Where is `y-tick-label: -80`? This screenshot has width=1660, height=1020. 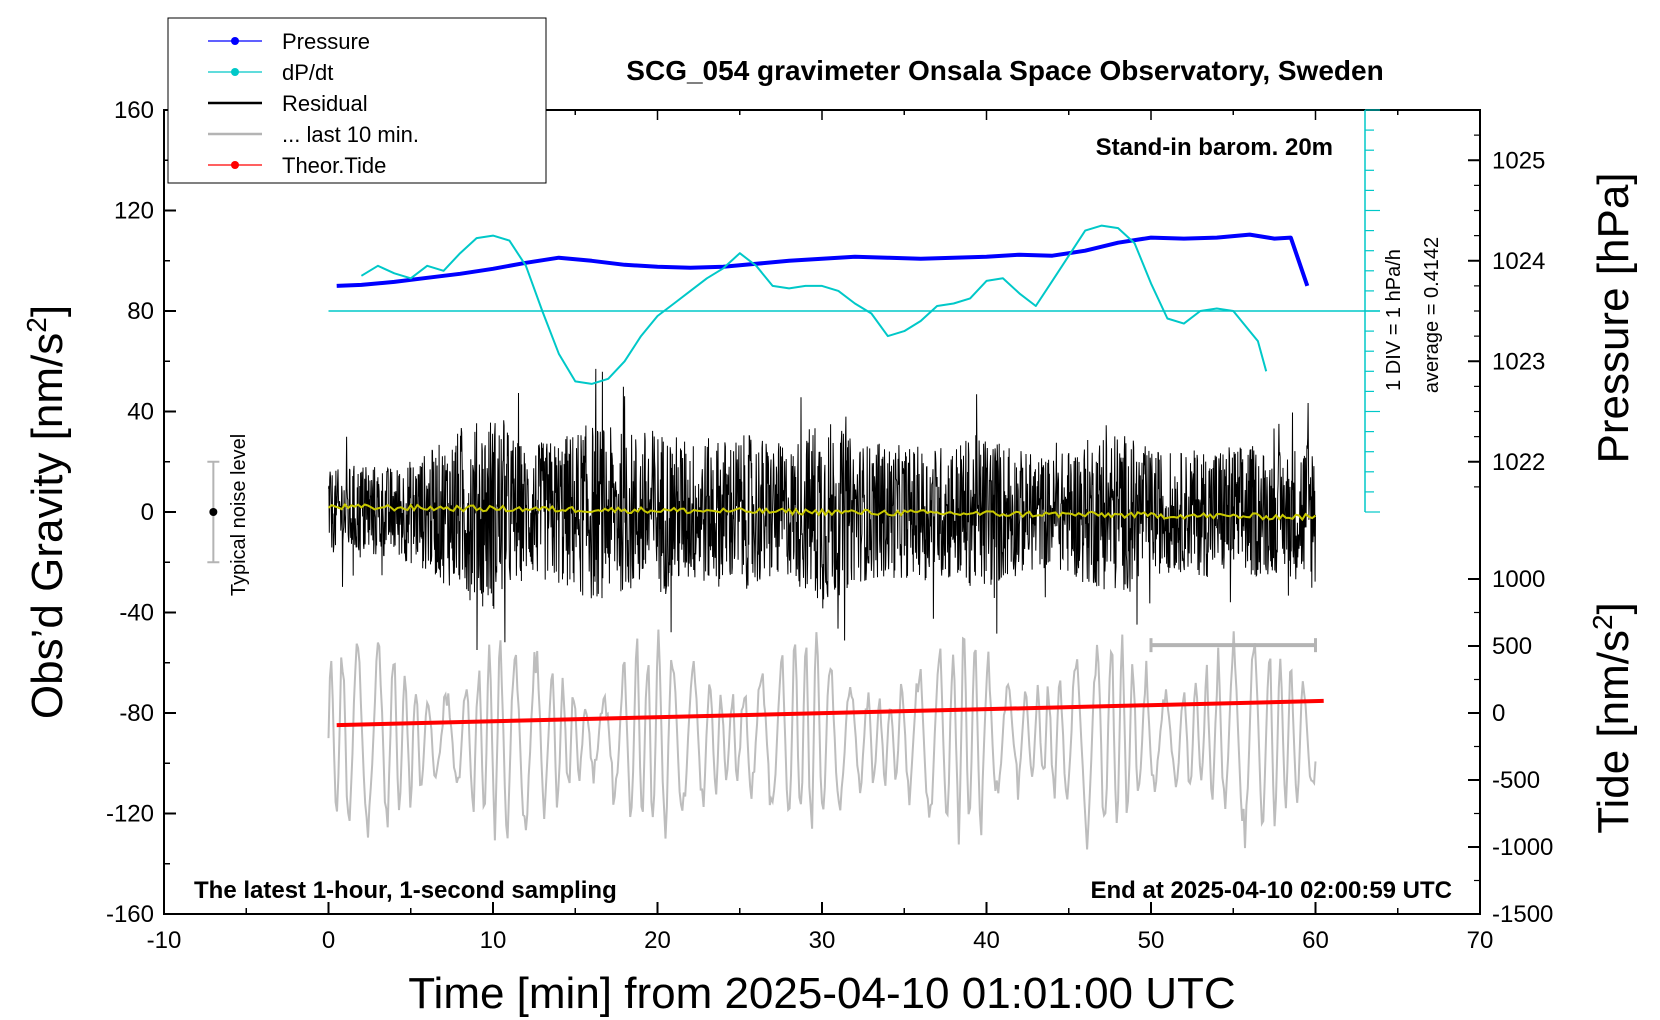
y-tick-label: -80 is located at coordinates (136, 713).